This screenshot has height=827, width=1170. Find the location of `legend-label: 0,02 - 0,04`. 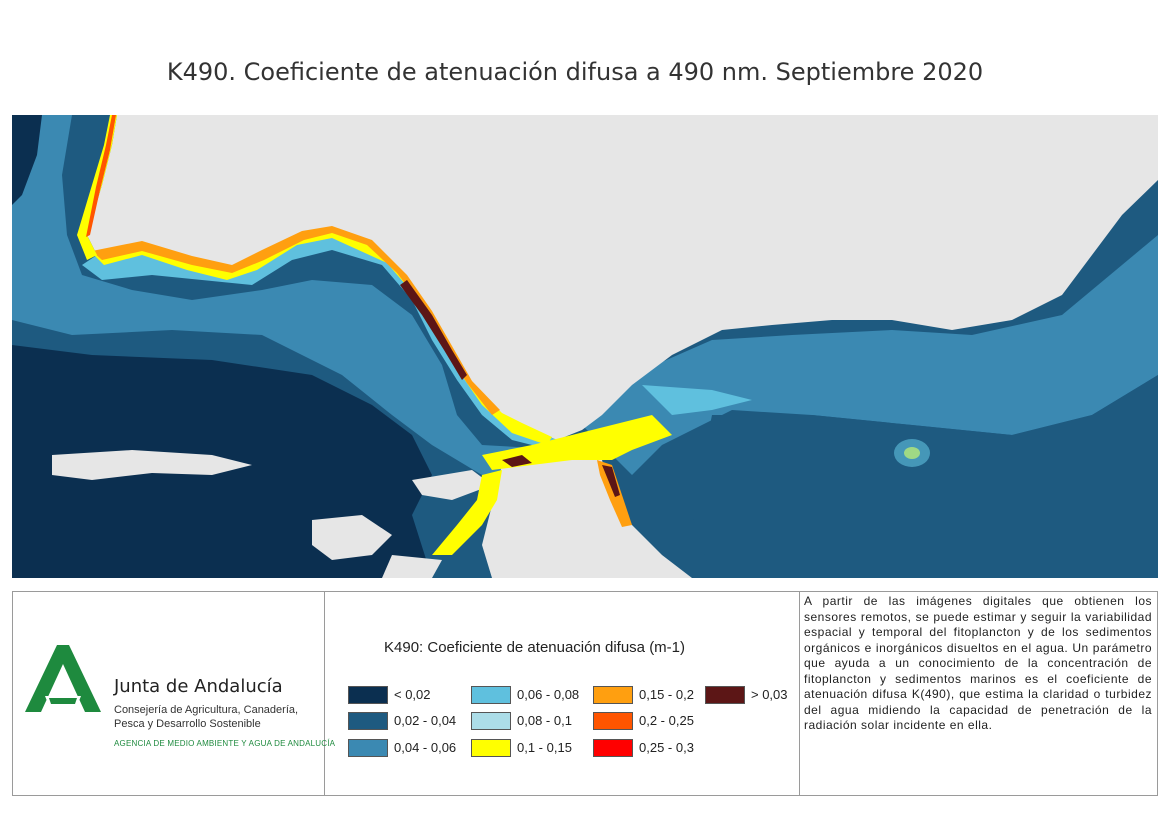

legend-label: 0,02 - 0,04 is located at coordinates (425, 720).